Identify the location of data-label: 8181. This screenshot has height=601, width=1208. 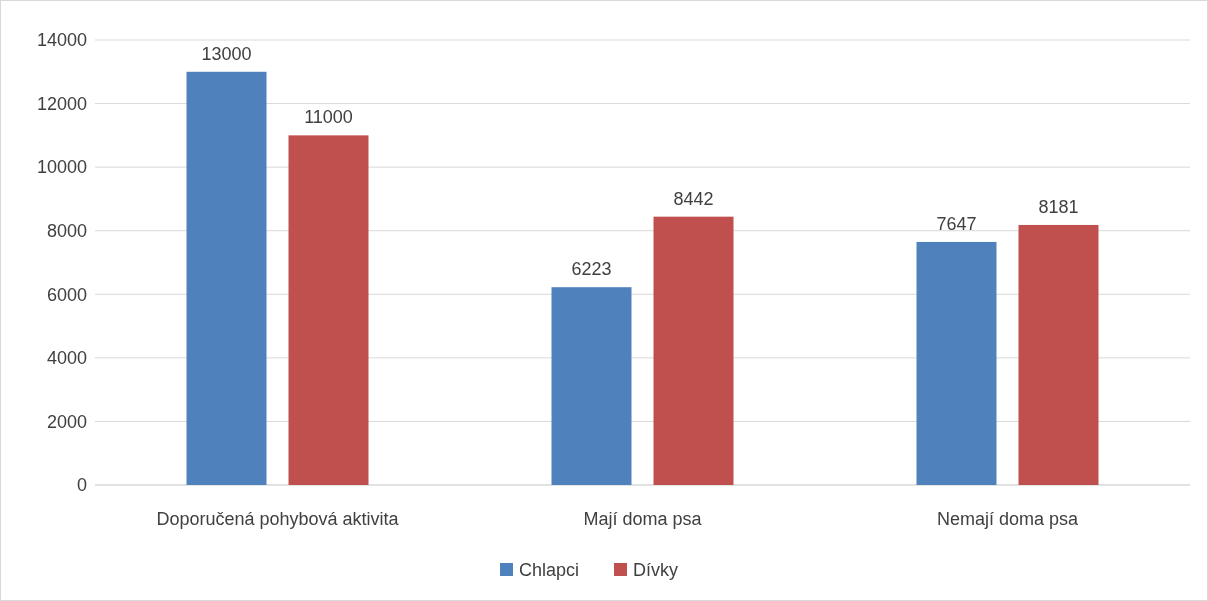
(1058, 206).